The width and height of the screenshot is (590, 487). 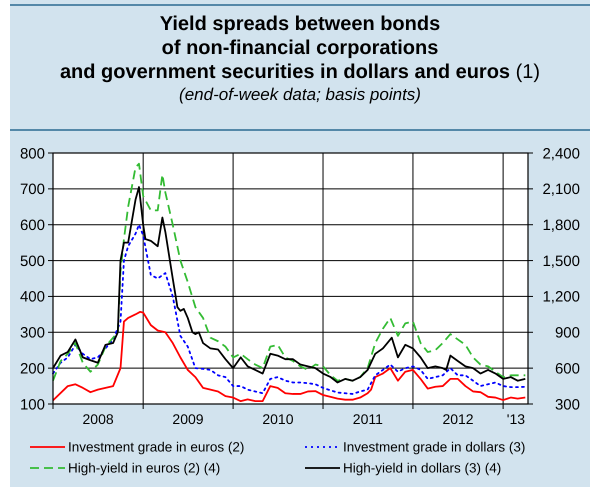 What do you see at coordinates (561, 261) in the screenshot?
I see `y2-tick-label: 1,500` at bounding box center [561, 261].